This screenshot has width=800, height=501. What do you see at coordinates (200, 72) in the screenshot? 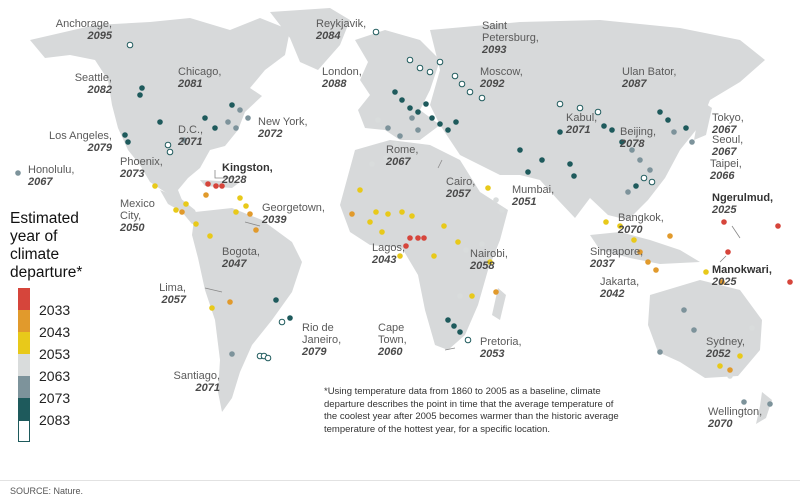
I see `city-name: Chicago,` at bounding box center [200, 72].